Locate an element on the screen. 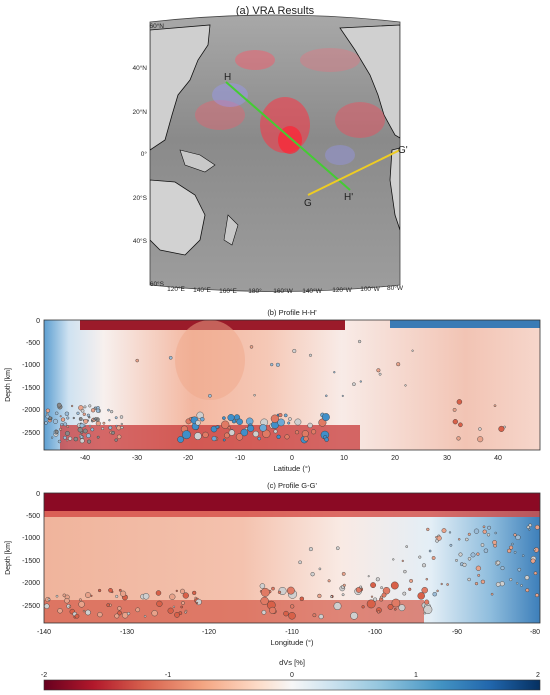  profile-gg-events is located at coordinates (292, 571).